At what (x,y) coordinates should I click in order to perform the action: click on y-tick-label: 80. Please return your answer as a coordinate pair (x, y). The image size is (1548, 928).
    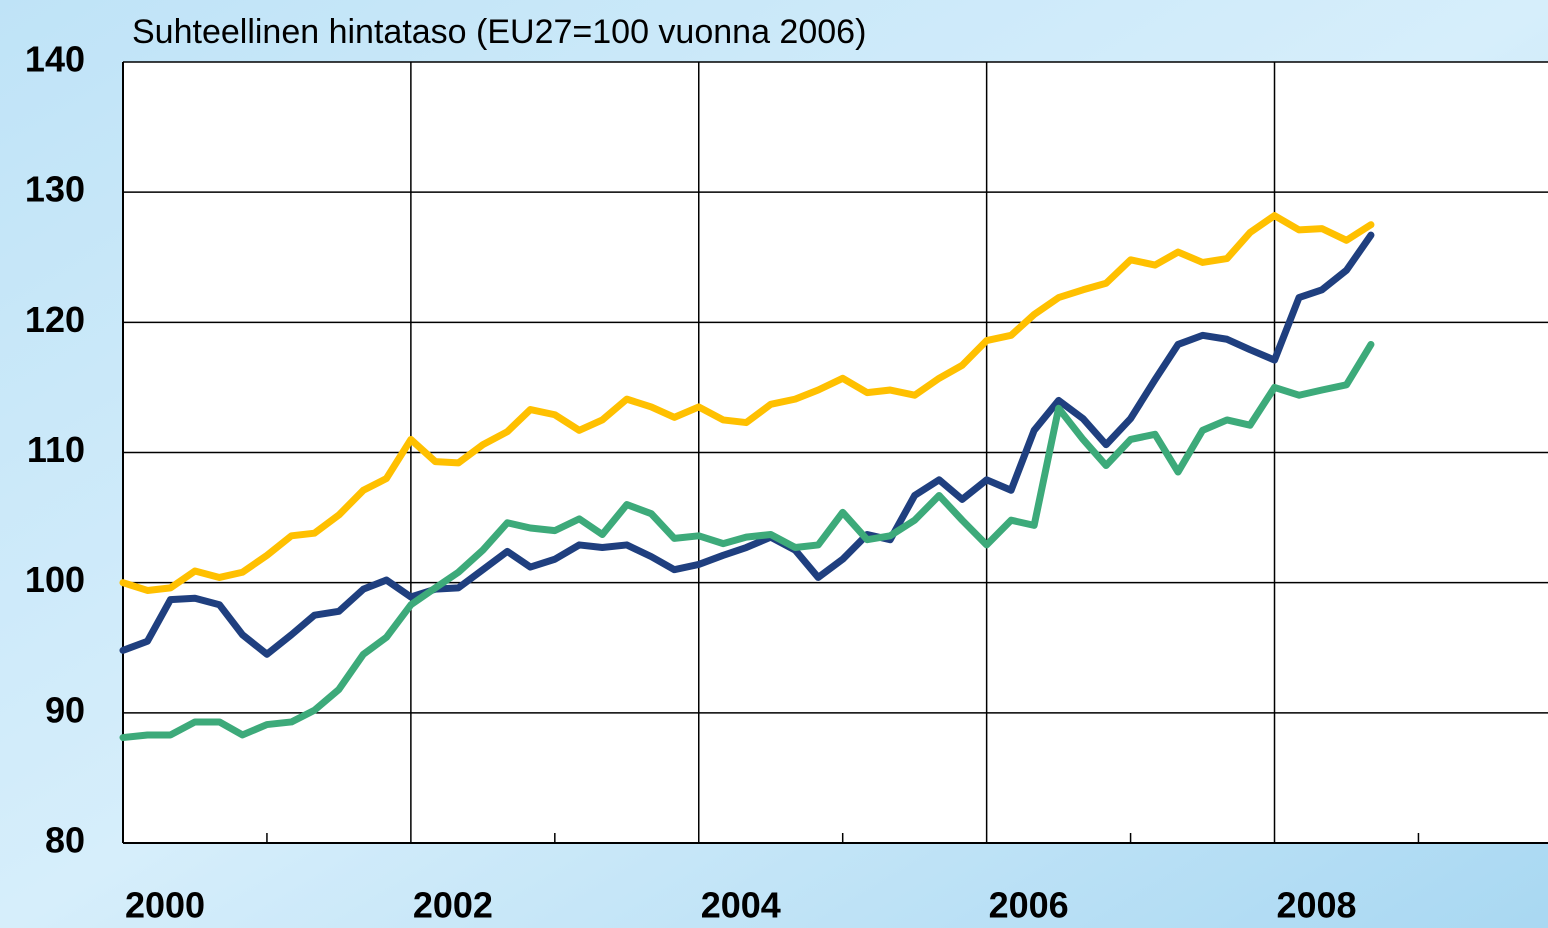
    Looking at the image, I should click on (65, 840).